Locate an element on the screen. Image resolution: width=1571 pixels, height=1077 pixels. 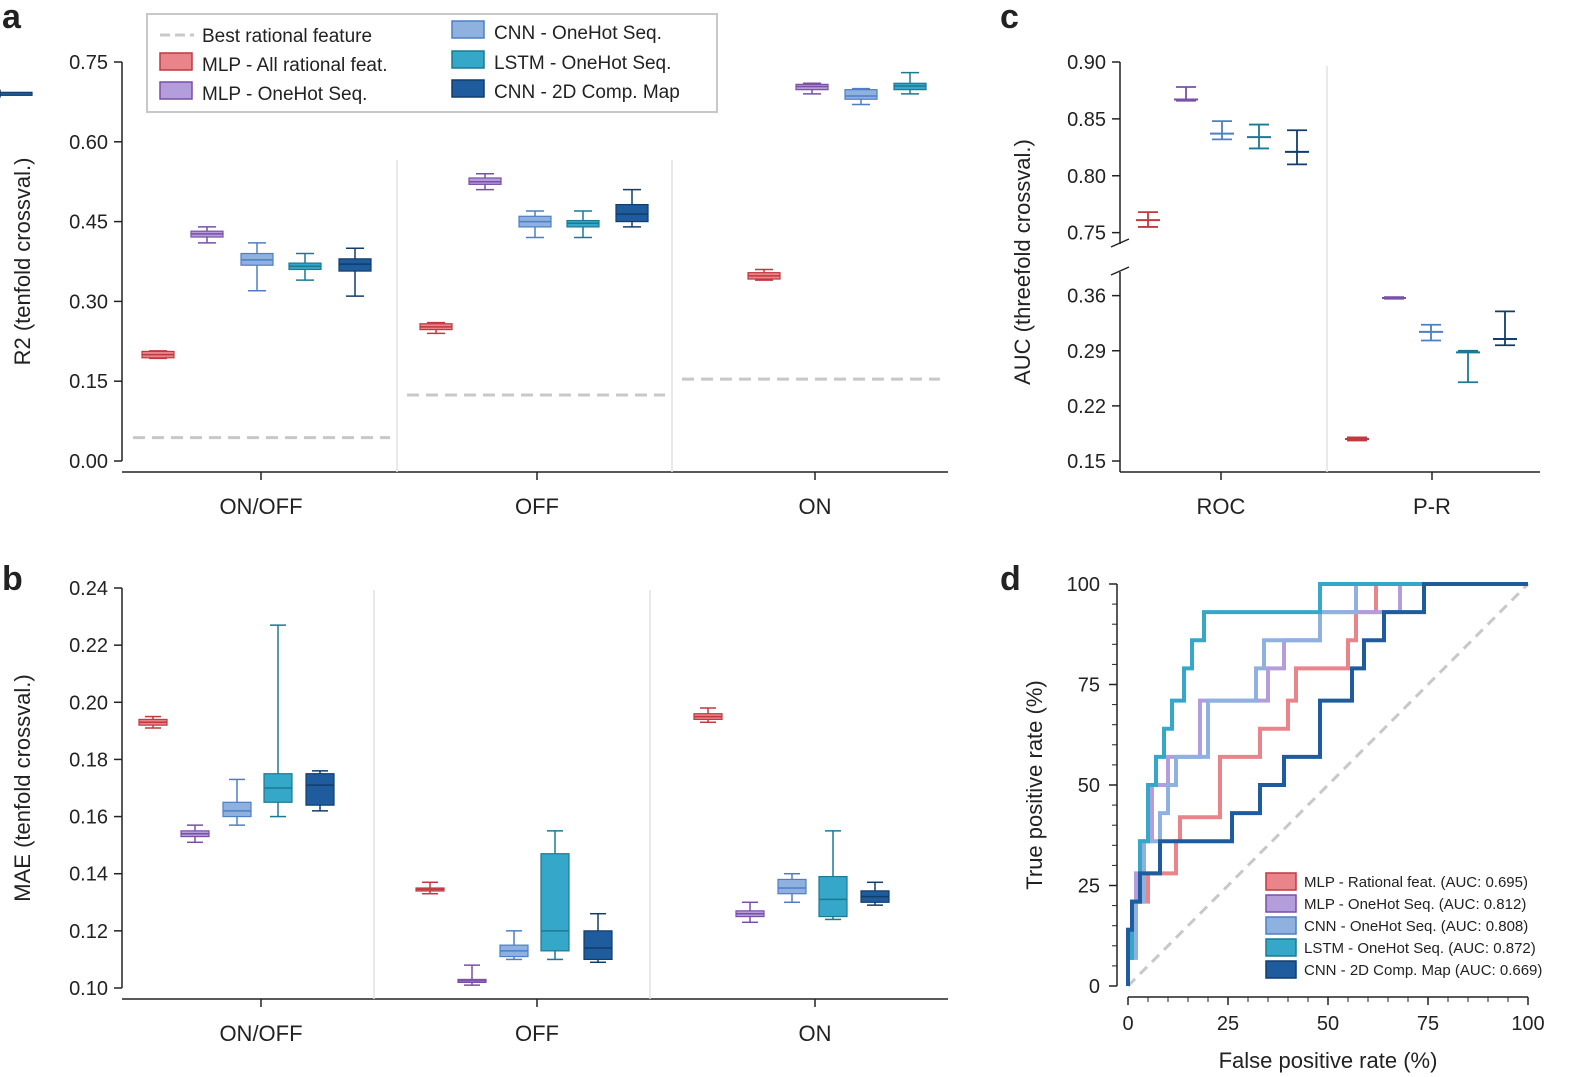
panel-label-c: c is located at coordinates (1009, 18).